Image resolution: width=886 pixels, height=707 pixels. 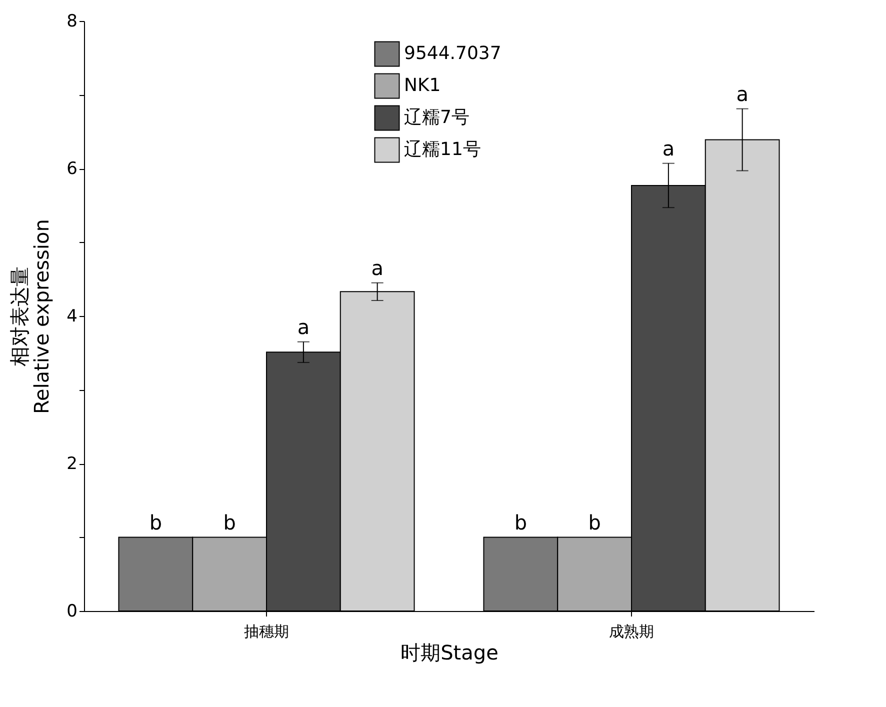 I want to click on x-tick-label: 抽穗期, so click(x=266, y=631).